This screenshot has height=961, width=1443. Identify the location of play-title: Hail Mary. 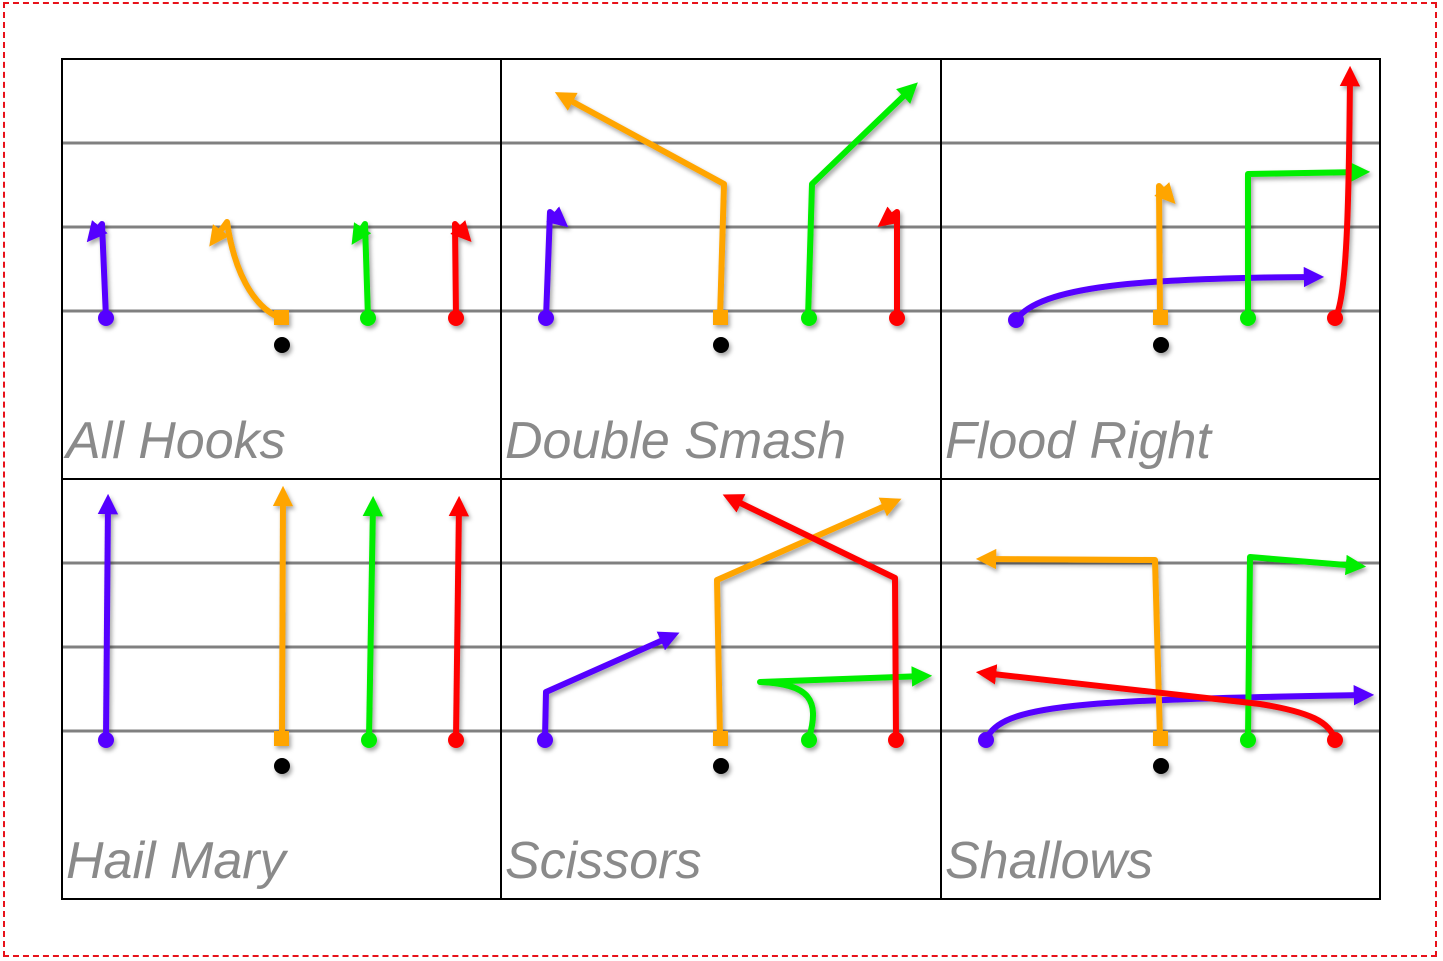
(177, 861).